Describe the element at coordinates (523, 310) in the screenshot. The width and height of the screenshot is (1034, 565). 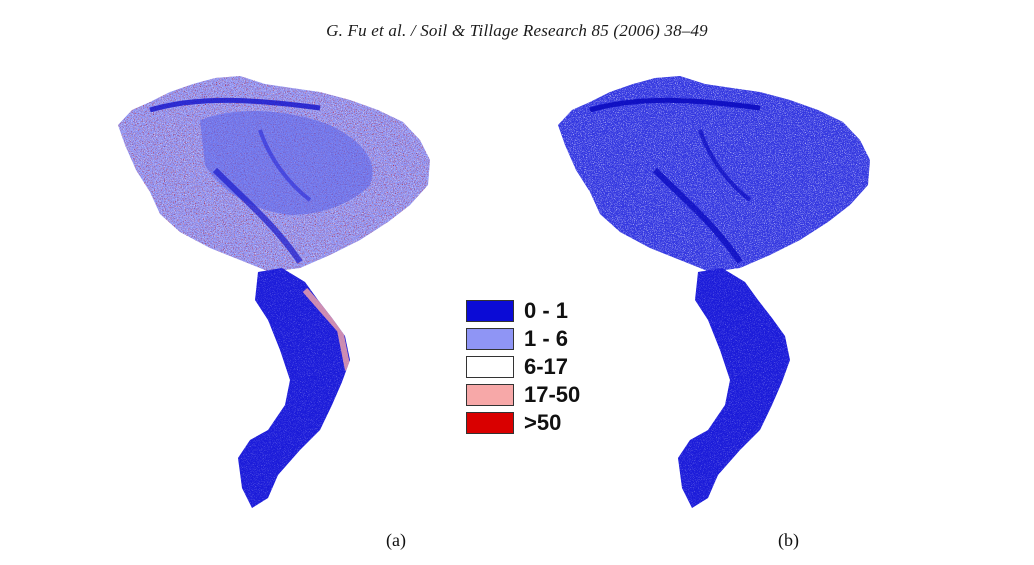
I see `legend-item: 0 - 1` at that location.